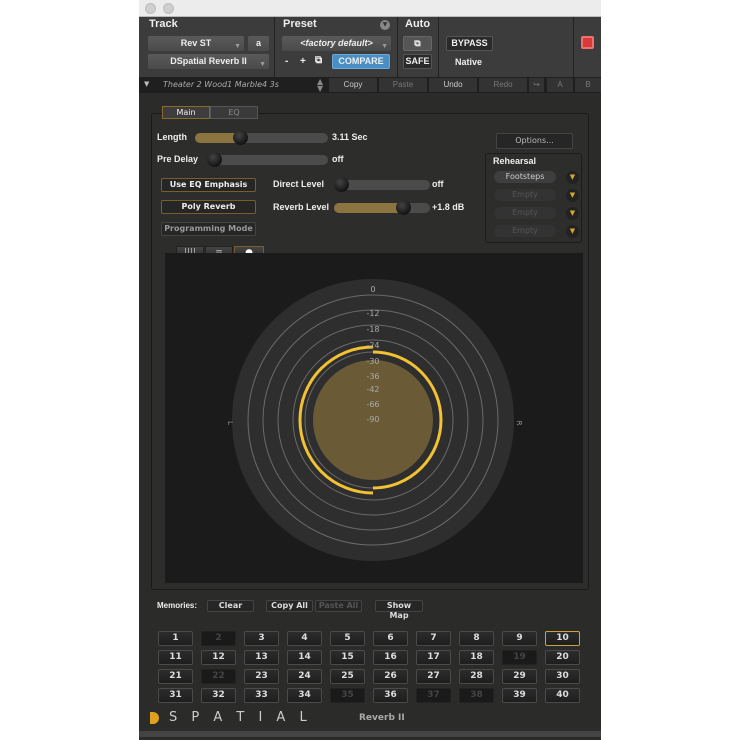 Image resolution: width=740 pixels, height=740 pixels. What do you see at coordinates (476, 676) in the screenshot?
I see `memory-slot-28: 28` at bounding box center [476, 676].